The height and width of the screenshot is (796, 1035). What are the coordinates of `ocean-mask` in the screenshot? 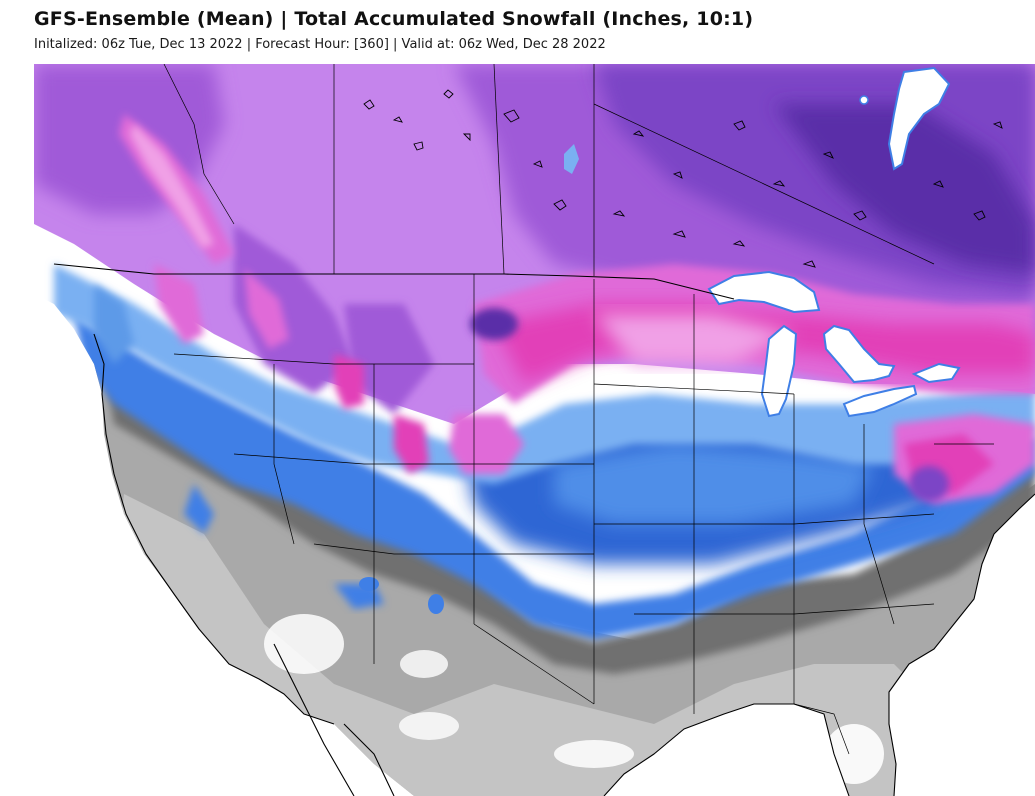 It's located at (962, 645).